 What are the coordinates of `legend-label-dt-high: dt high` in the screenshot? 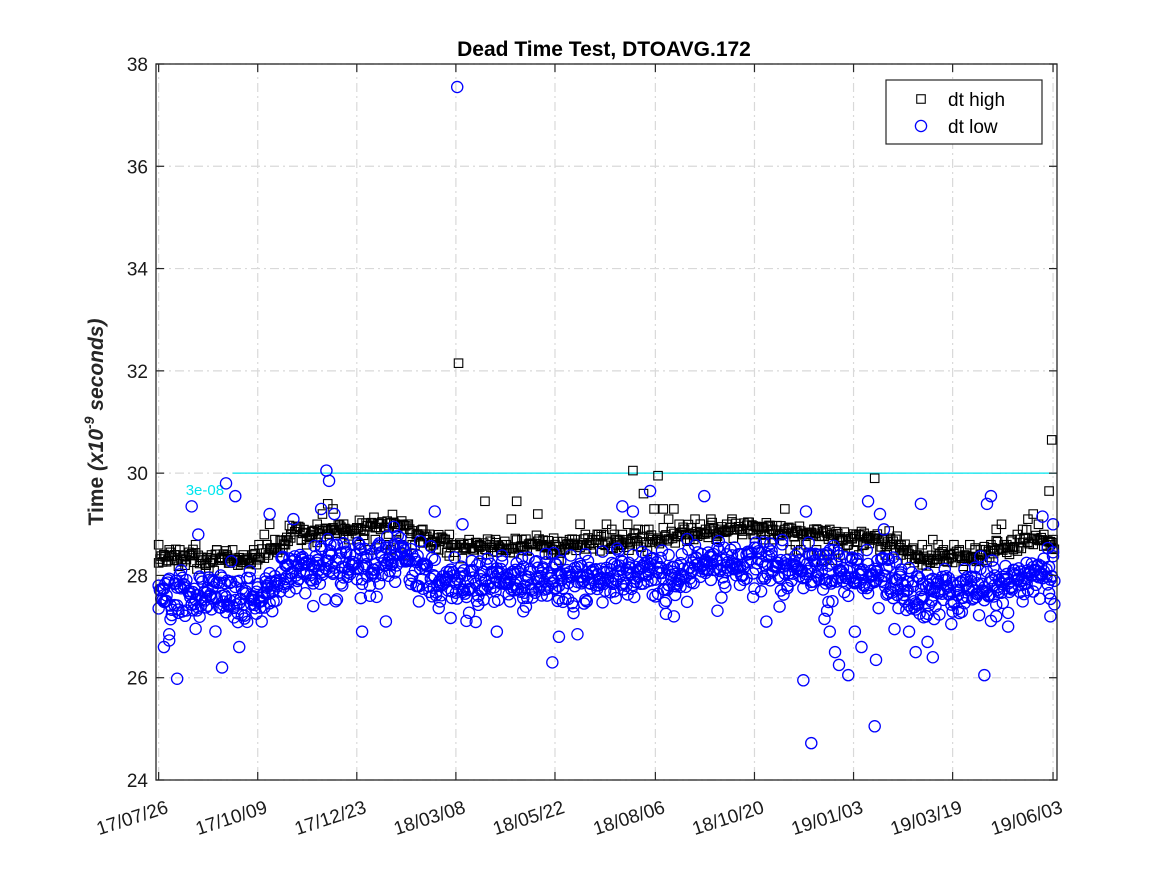 It's located at (976, 100).